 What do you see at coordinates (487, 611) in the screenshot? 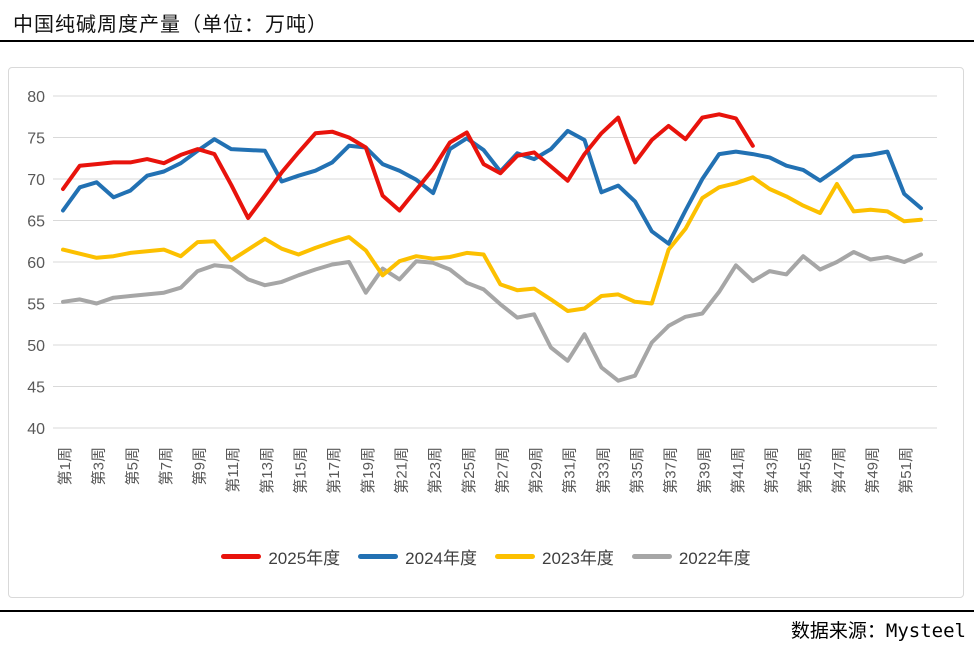
I see `footer-divider` at bounding box center [487, 611].